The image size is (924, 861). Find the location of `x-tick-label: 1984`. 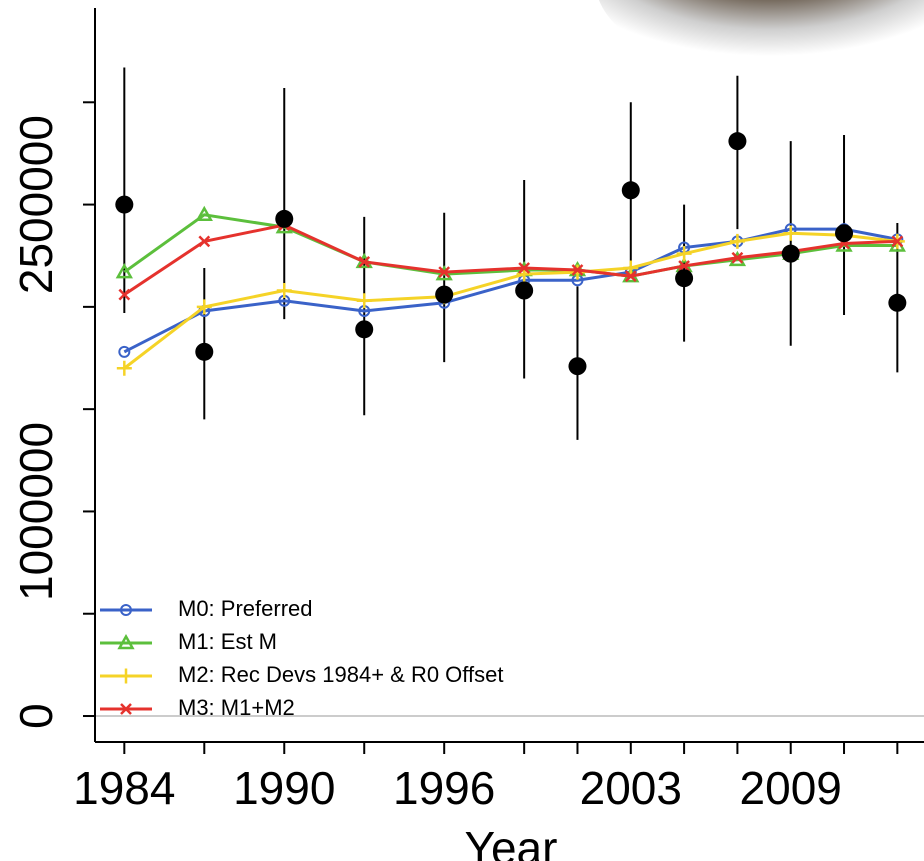

x-tick-label: 1984 is located at coordinates (124, 788).